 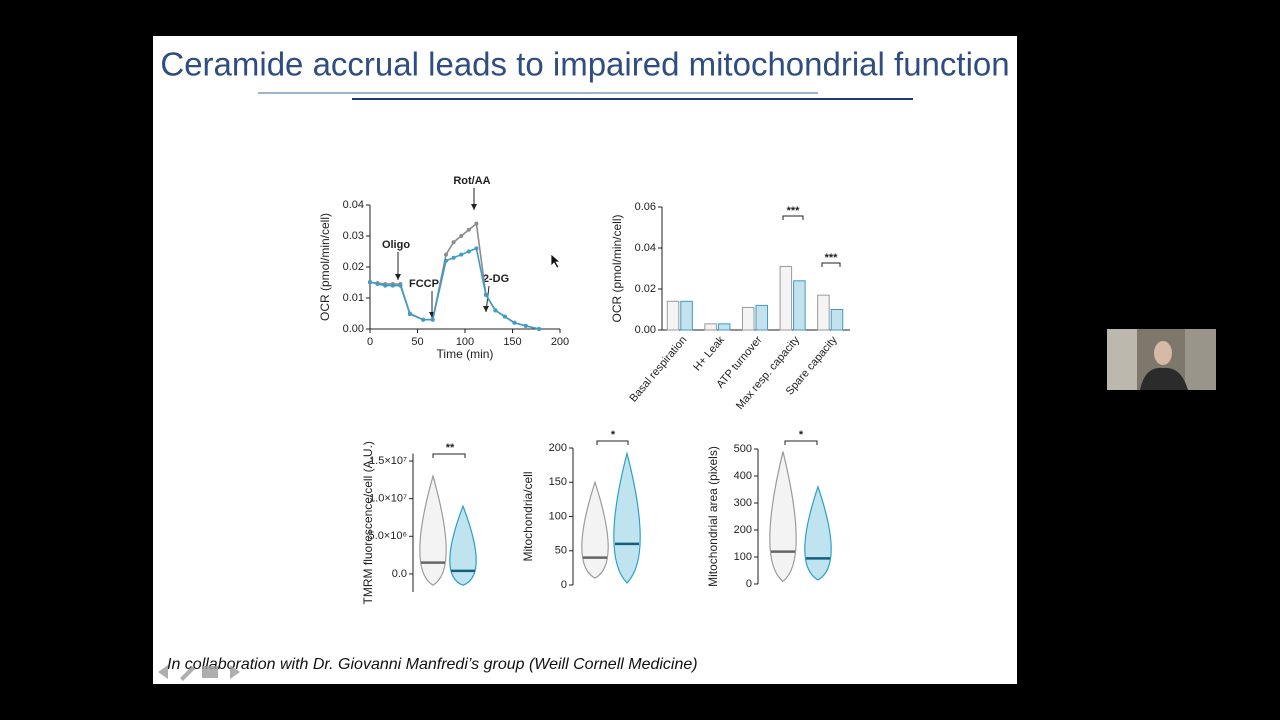 What do you see at coordinates (388, 499) in the screenshot?
I see `y-tick-label: 1.0×10⁷` at bounding box center [388, 499].